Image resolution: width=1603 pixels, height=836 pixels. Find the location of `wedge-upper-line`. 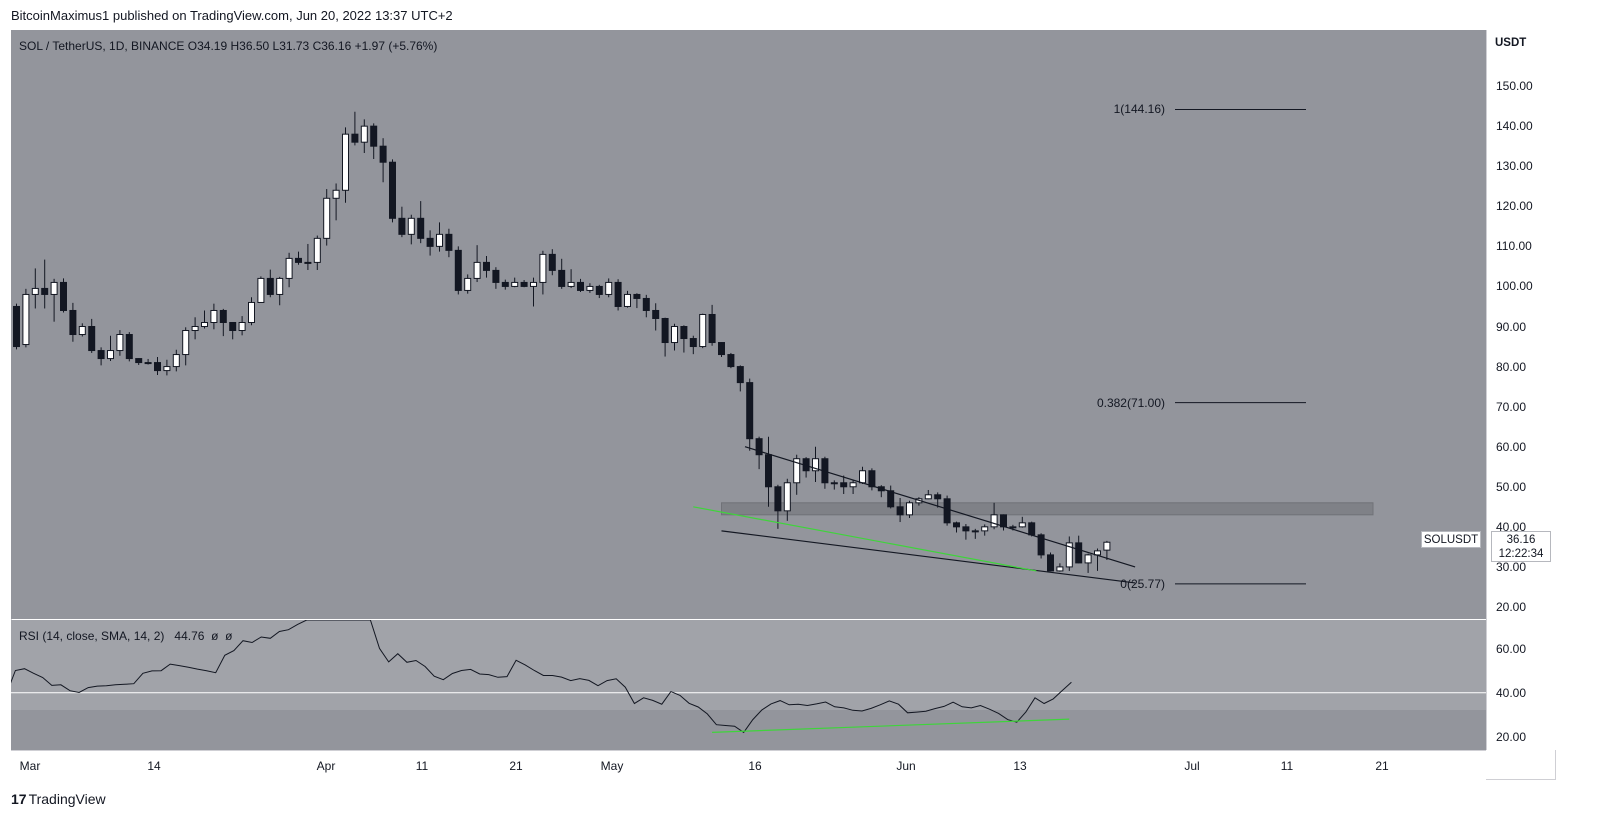

wedge-upper-line is located at coordinates (940, 507).